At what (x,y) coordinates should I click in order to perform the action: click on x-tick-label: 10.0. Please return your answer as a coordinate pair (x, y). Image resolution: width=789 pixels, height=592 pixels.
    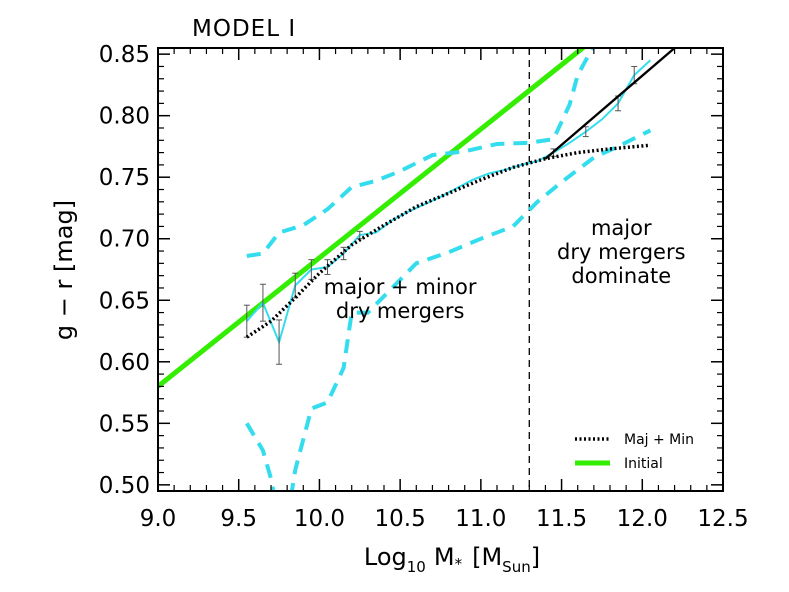
    Looking at the image, I should click on (319, 519).